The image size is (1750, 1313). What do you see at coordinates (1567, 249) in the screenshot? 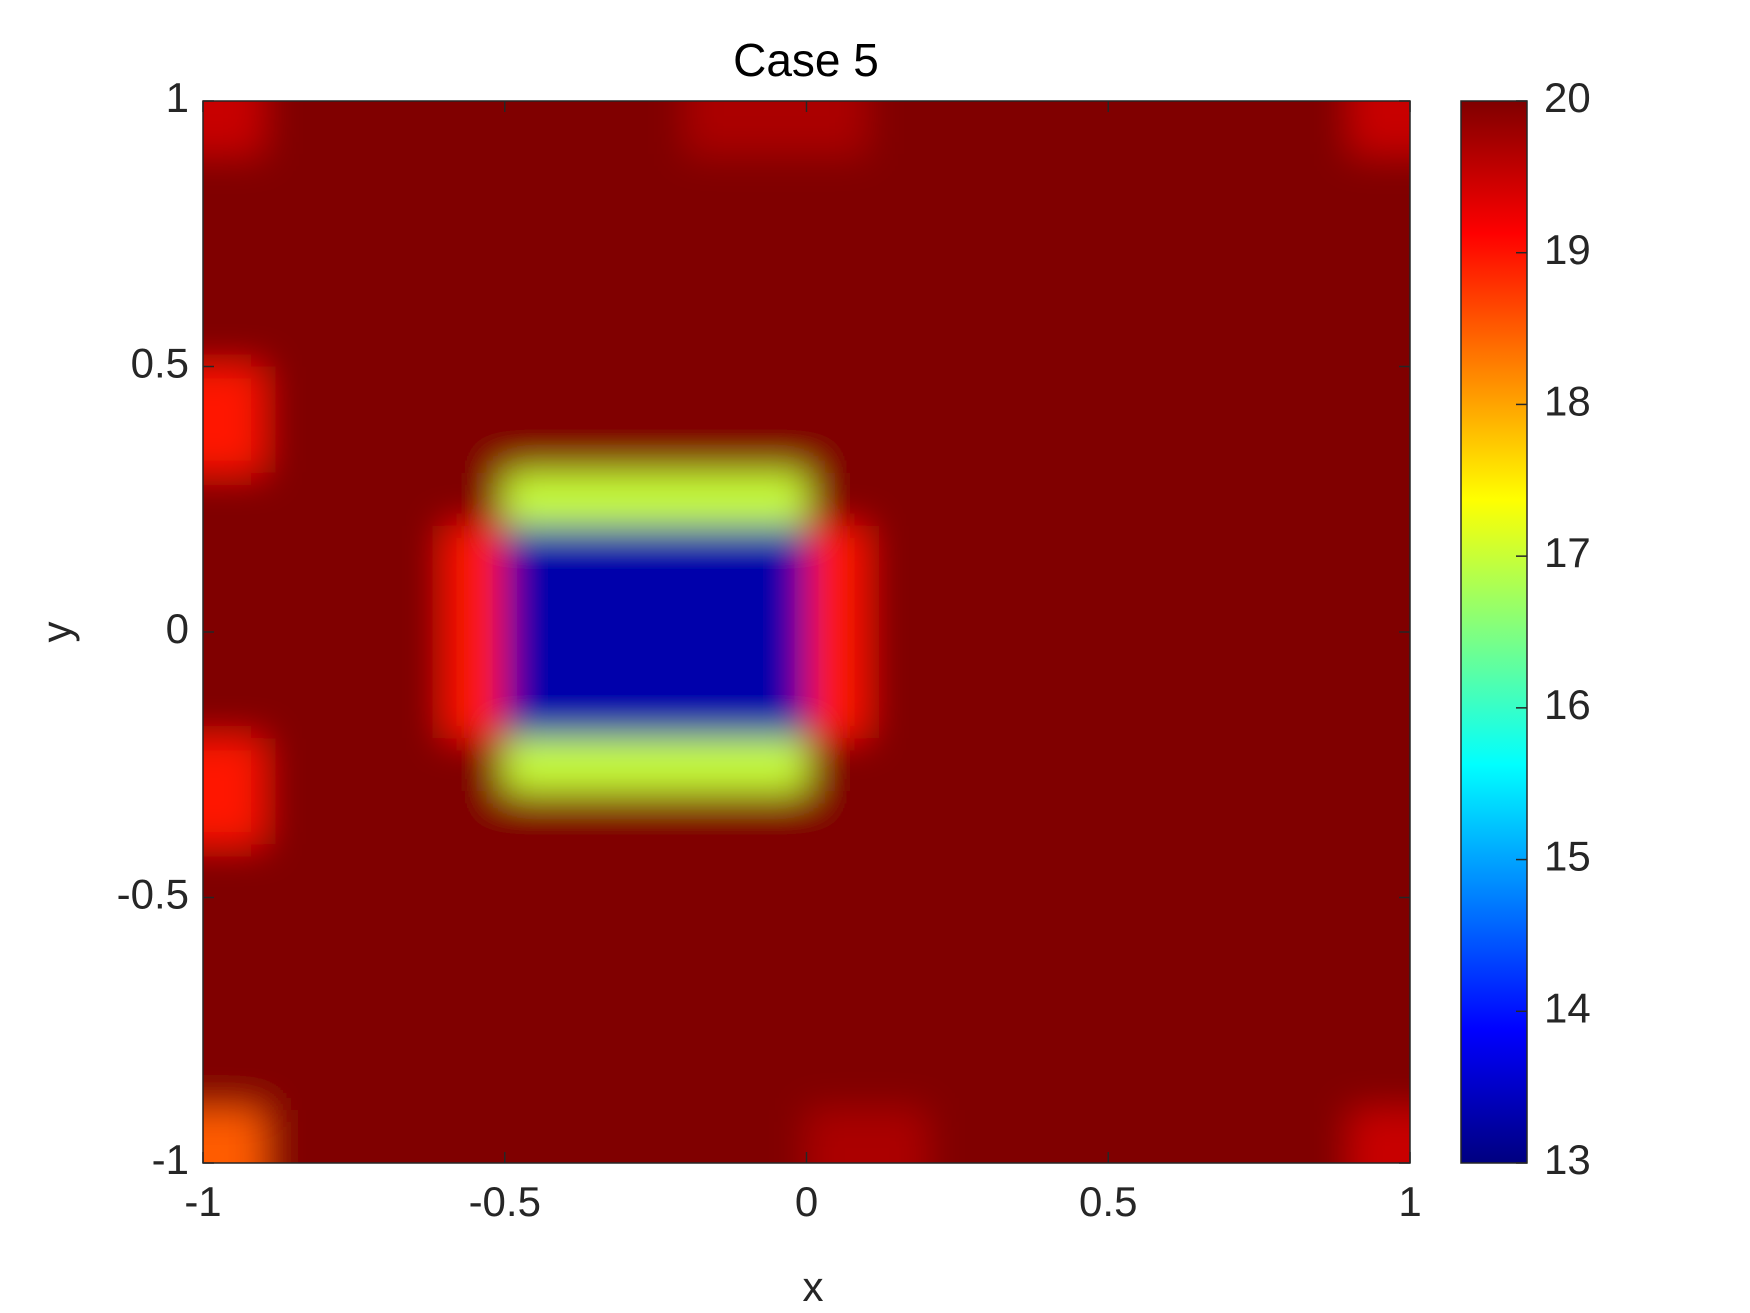
I see `colorbar-tick-label: 19` at bounding box center [1567, 249].